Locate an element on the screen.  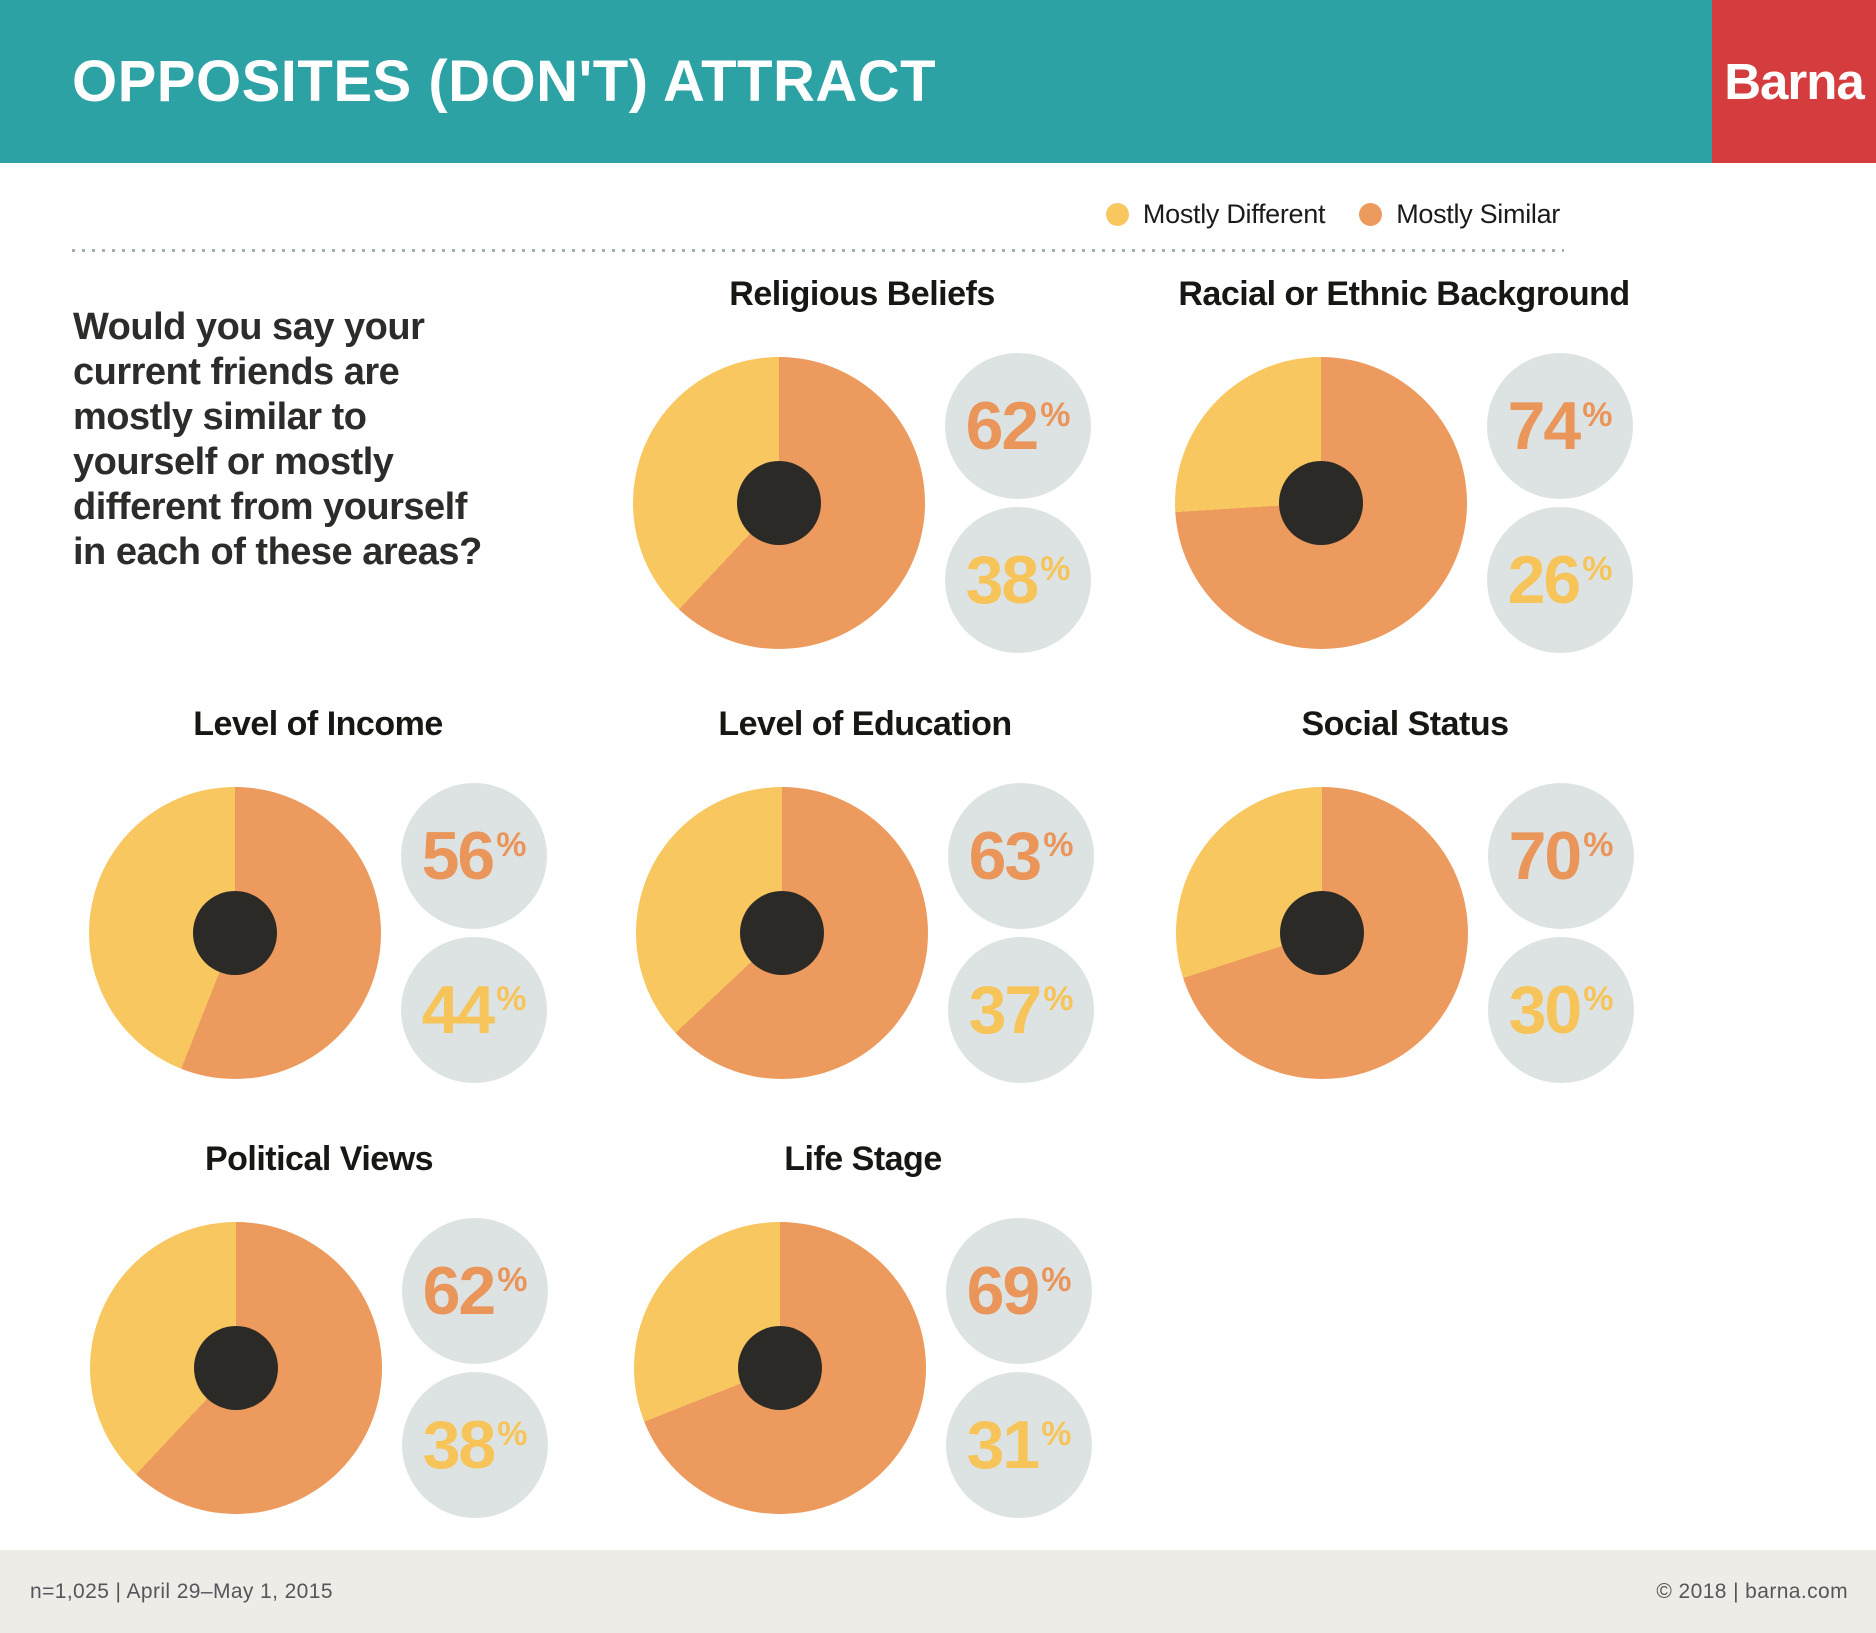
mostly-similar-value: 56% is located at coordinates (474, 856).